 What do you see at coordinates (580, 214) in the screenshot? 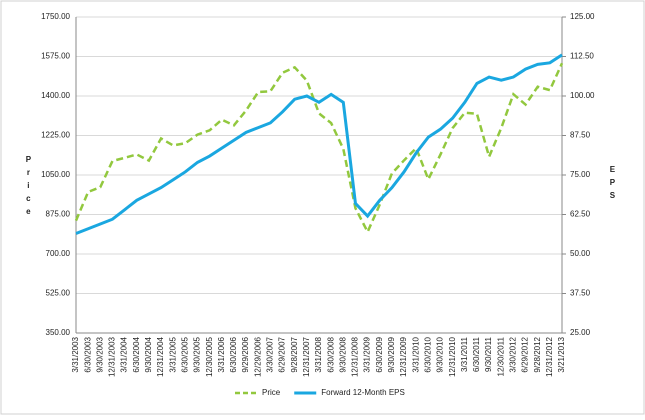
I see `y2-tick-label: 62.50` at bounding box center [580, 214].